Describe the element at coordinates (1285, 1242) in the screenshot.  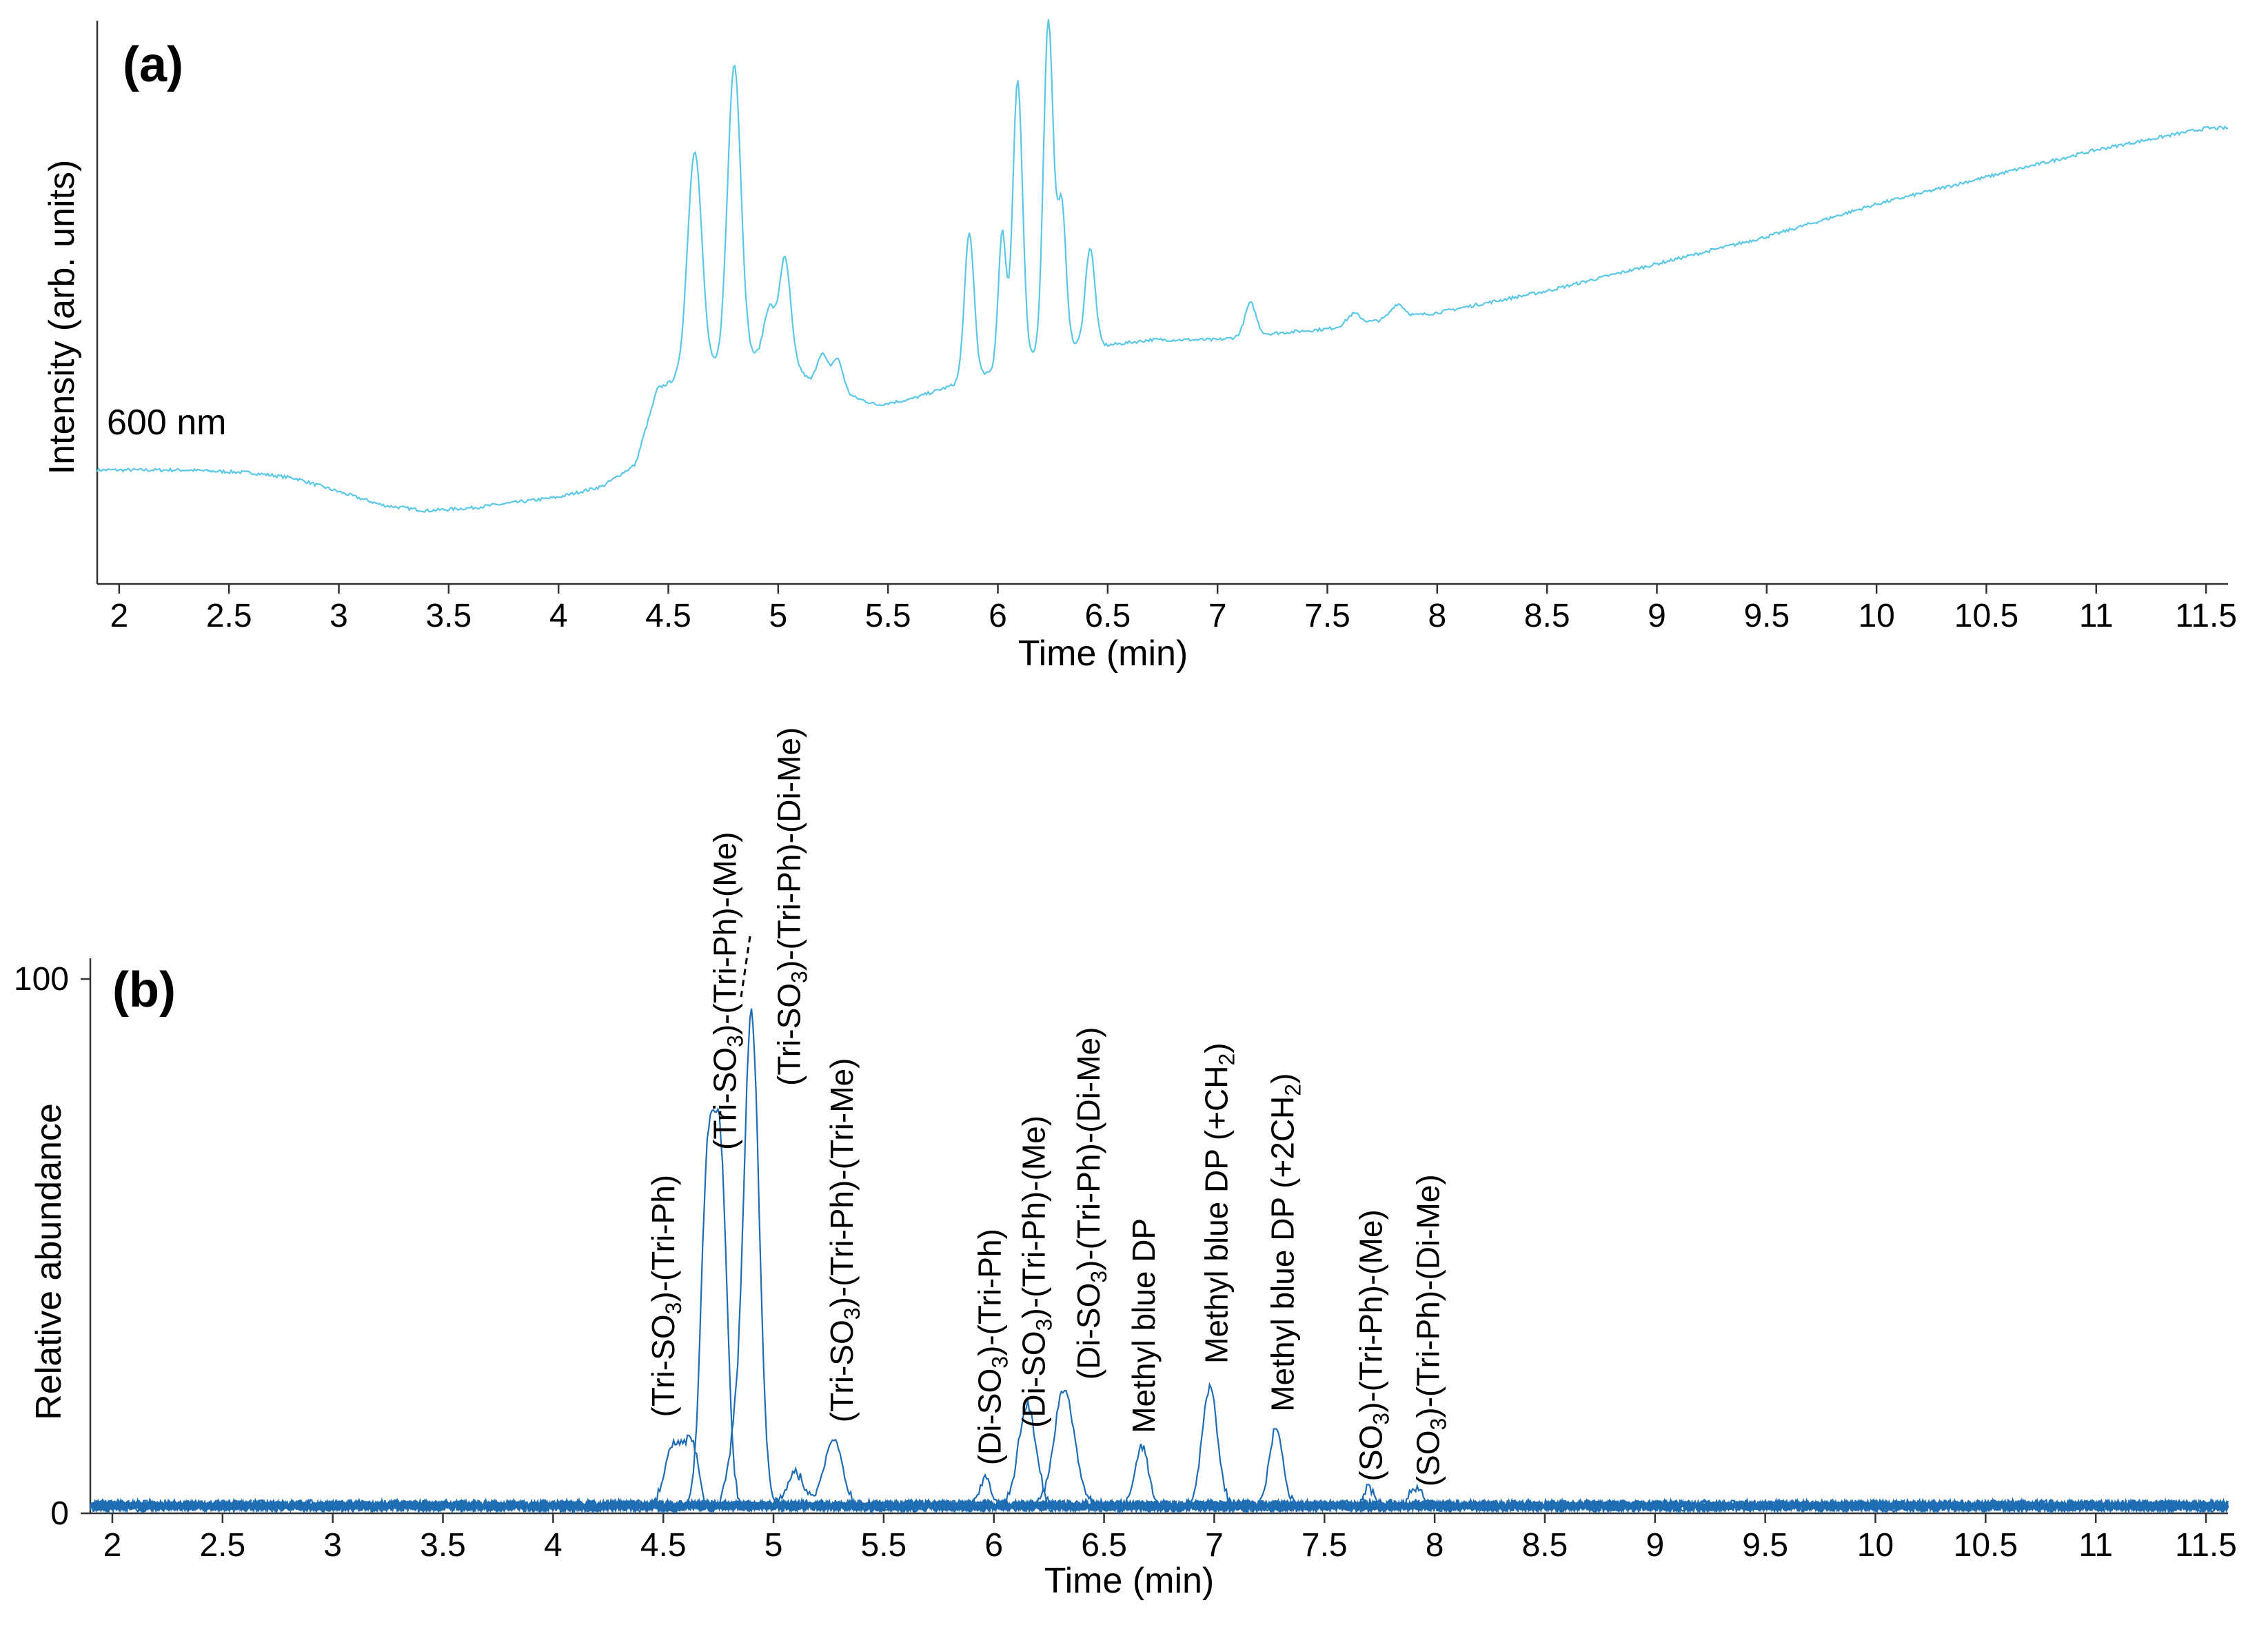
I see `peak-label: Methyl blue DP (+2CH2)` at that location.